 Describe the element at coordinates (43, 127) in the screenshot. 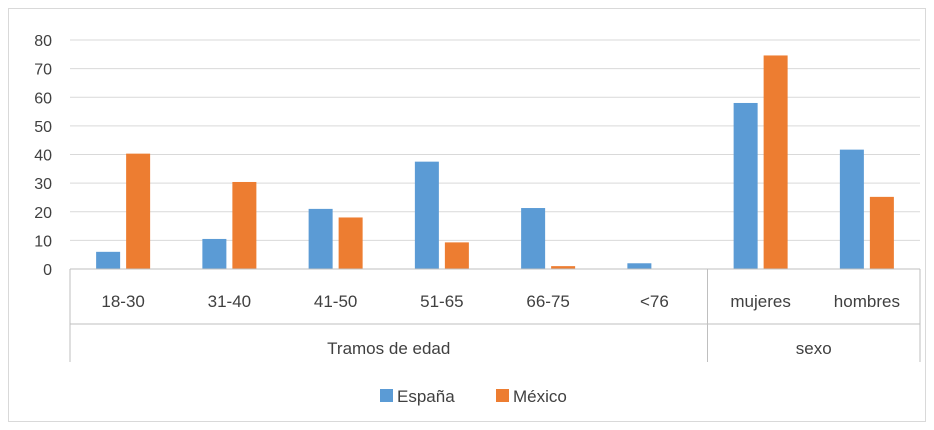

I see `y-tick-label: 50` at that location.